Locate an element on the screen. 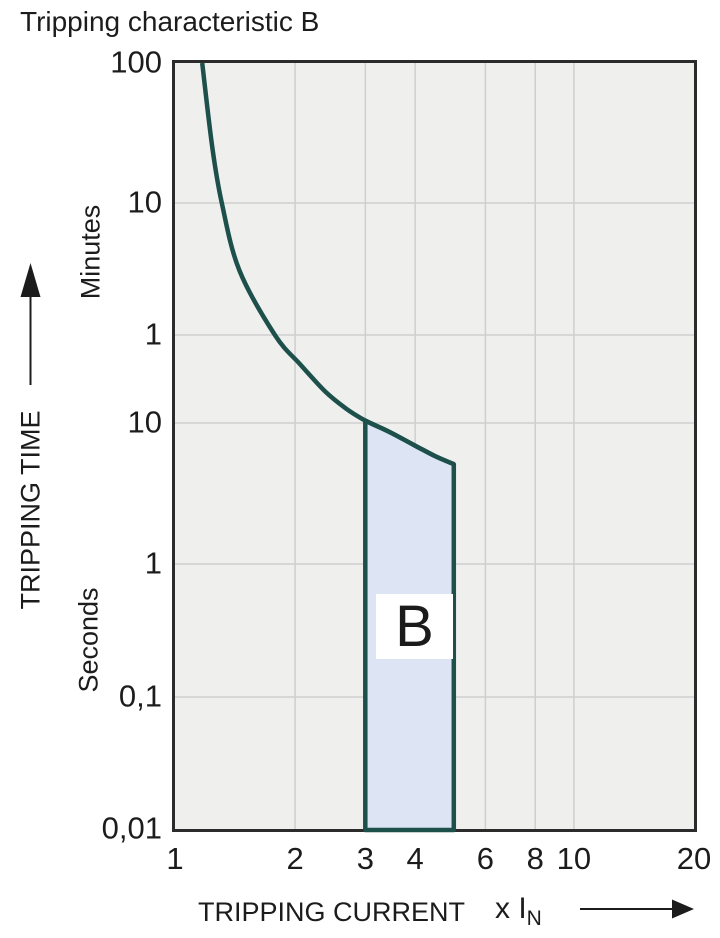 The width and height of the screenshot is (720, 938). y-unit-seconds-label: Seconds is located at coordinates (88, 640).